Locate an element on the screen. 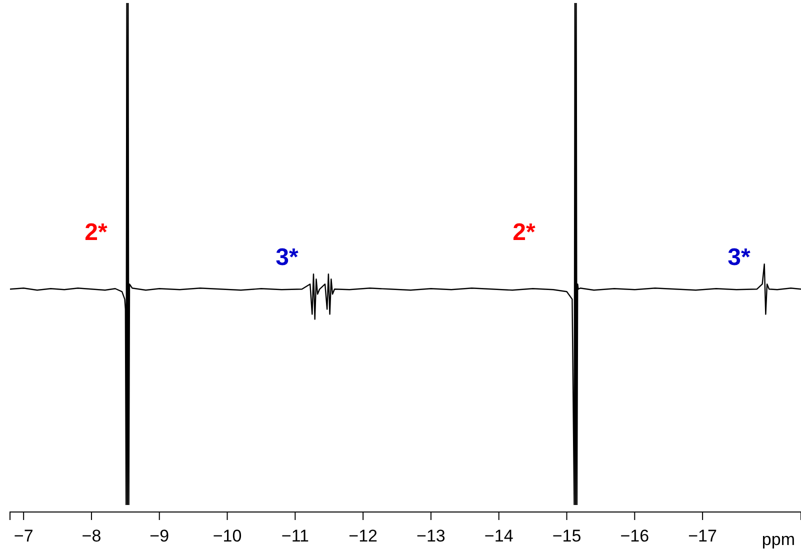 This screenshot has height=554, width=801. x-tick-label: −15 is located at coordinates (567, 536).